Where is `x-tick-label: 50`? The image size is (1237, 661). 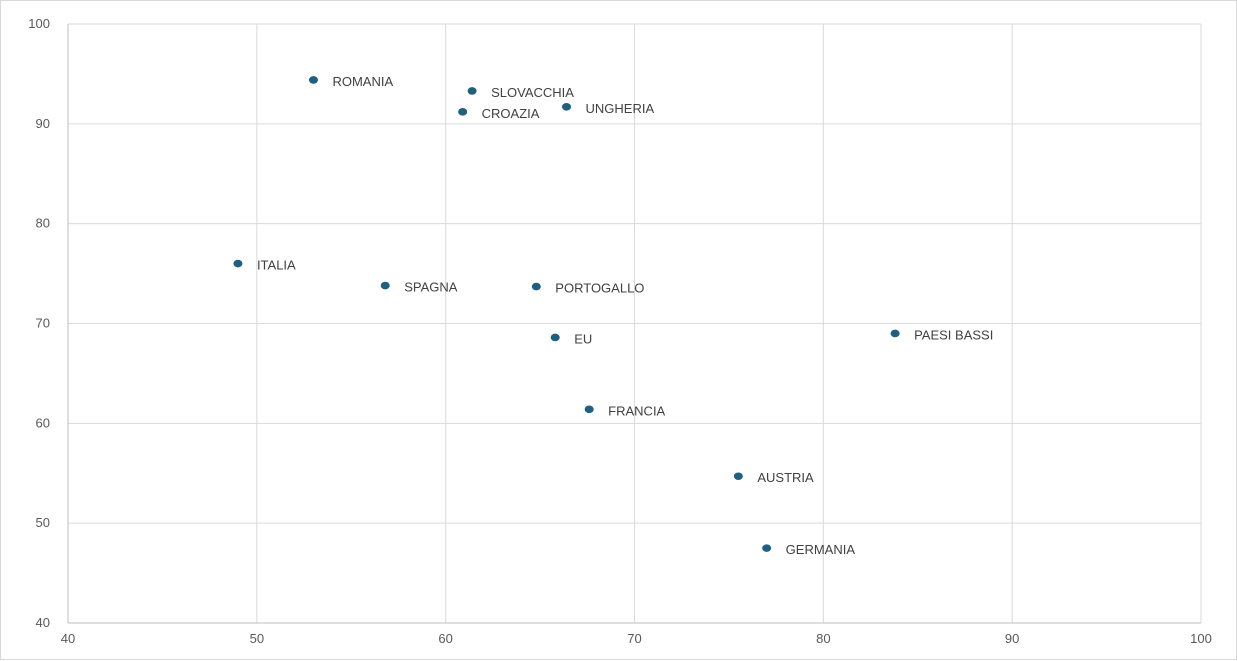
x-tick-label: 50 is located at coordinates (257, 638).